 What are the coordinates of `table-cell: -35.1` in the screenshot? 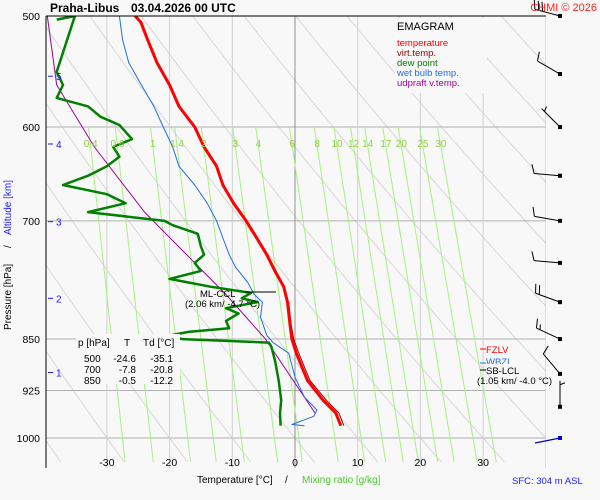 It's located at (161, 359).